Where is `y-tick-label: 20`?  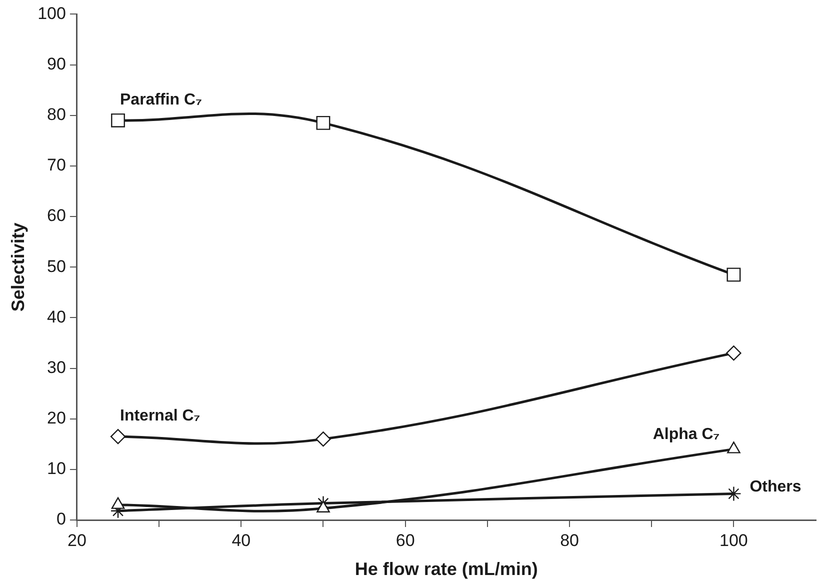 y-tick-label: 20 is located at coordinates (56, 418).